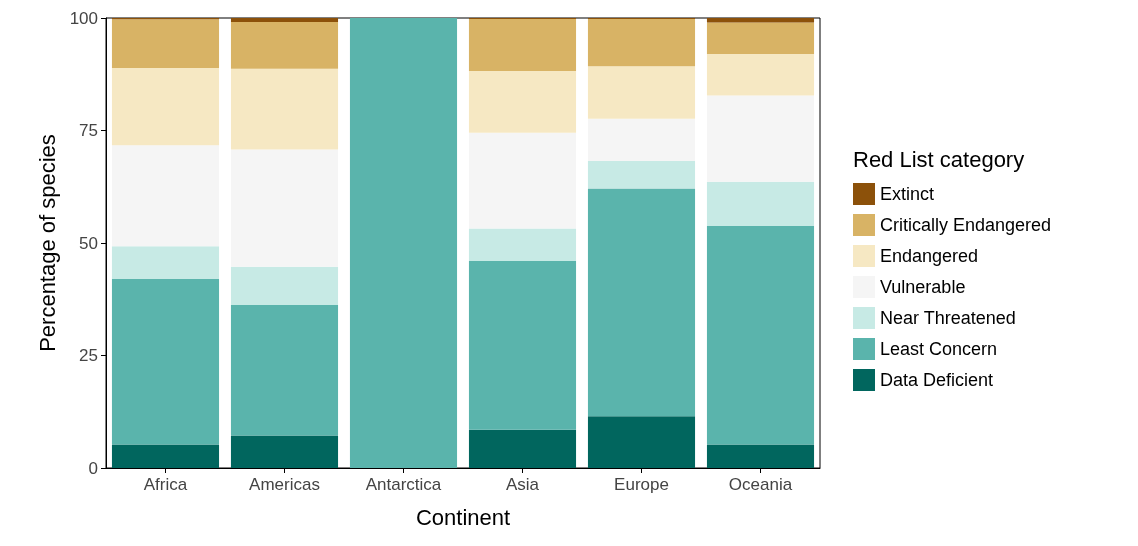 The height and width of the screenshot is (546, 1138). Describe the element at coordinates (937, 380) in the screenshot. I see `legend-label: Data Deficient` at that location.